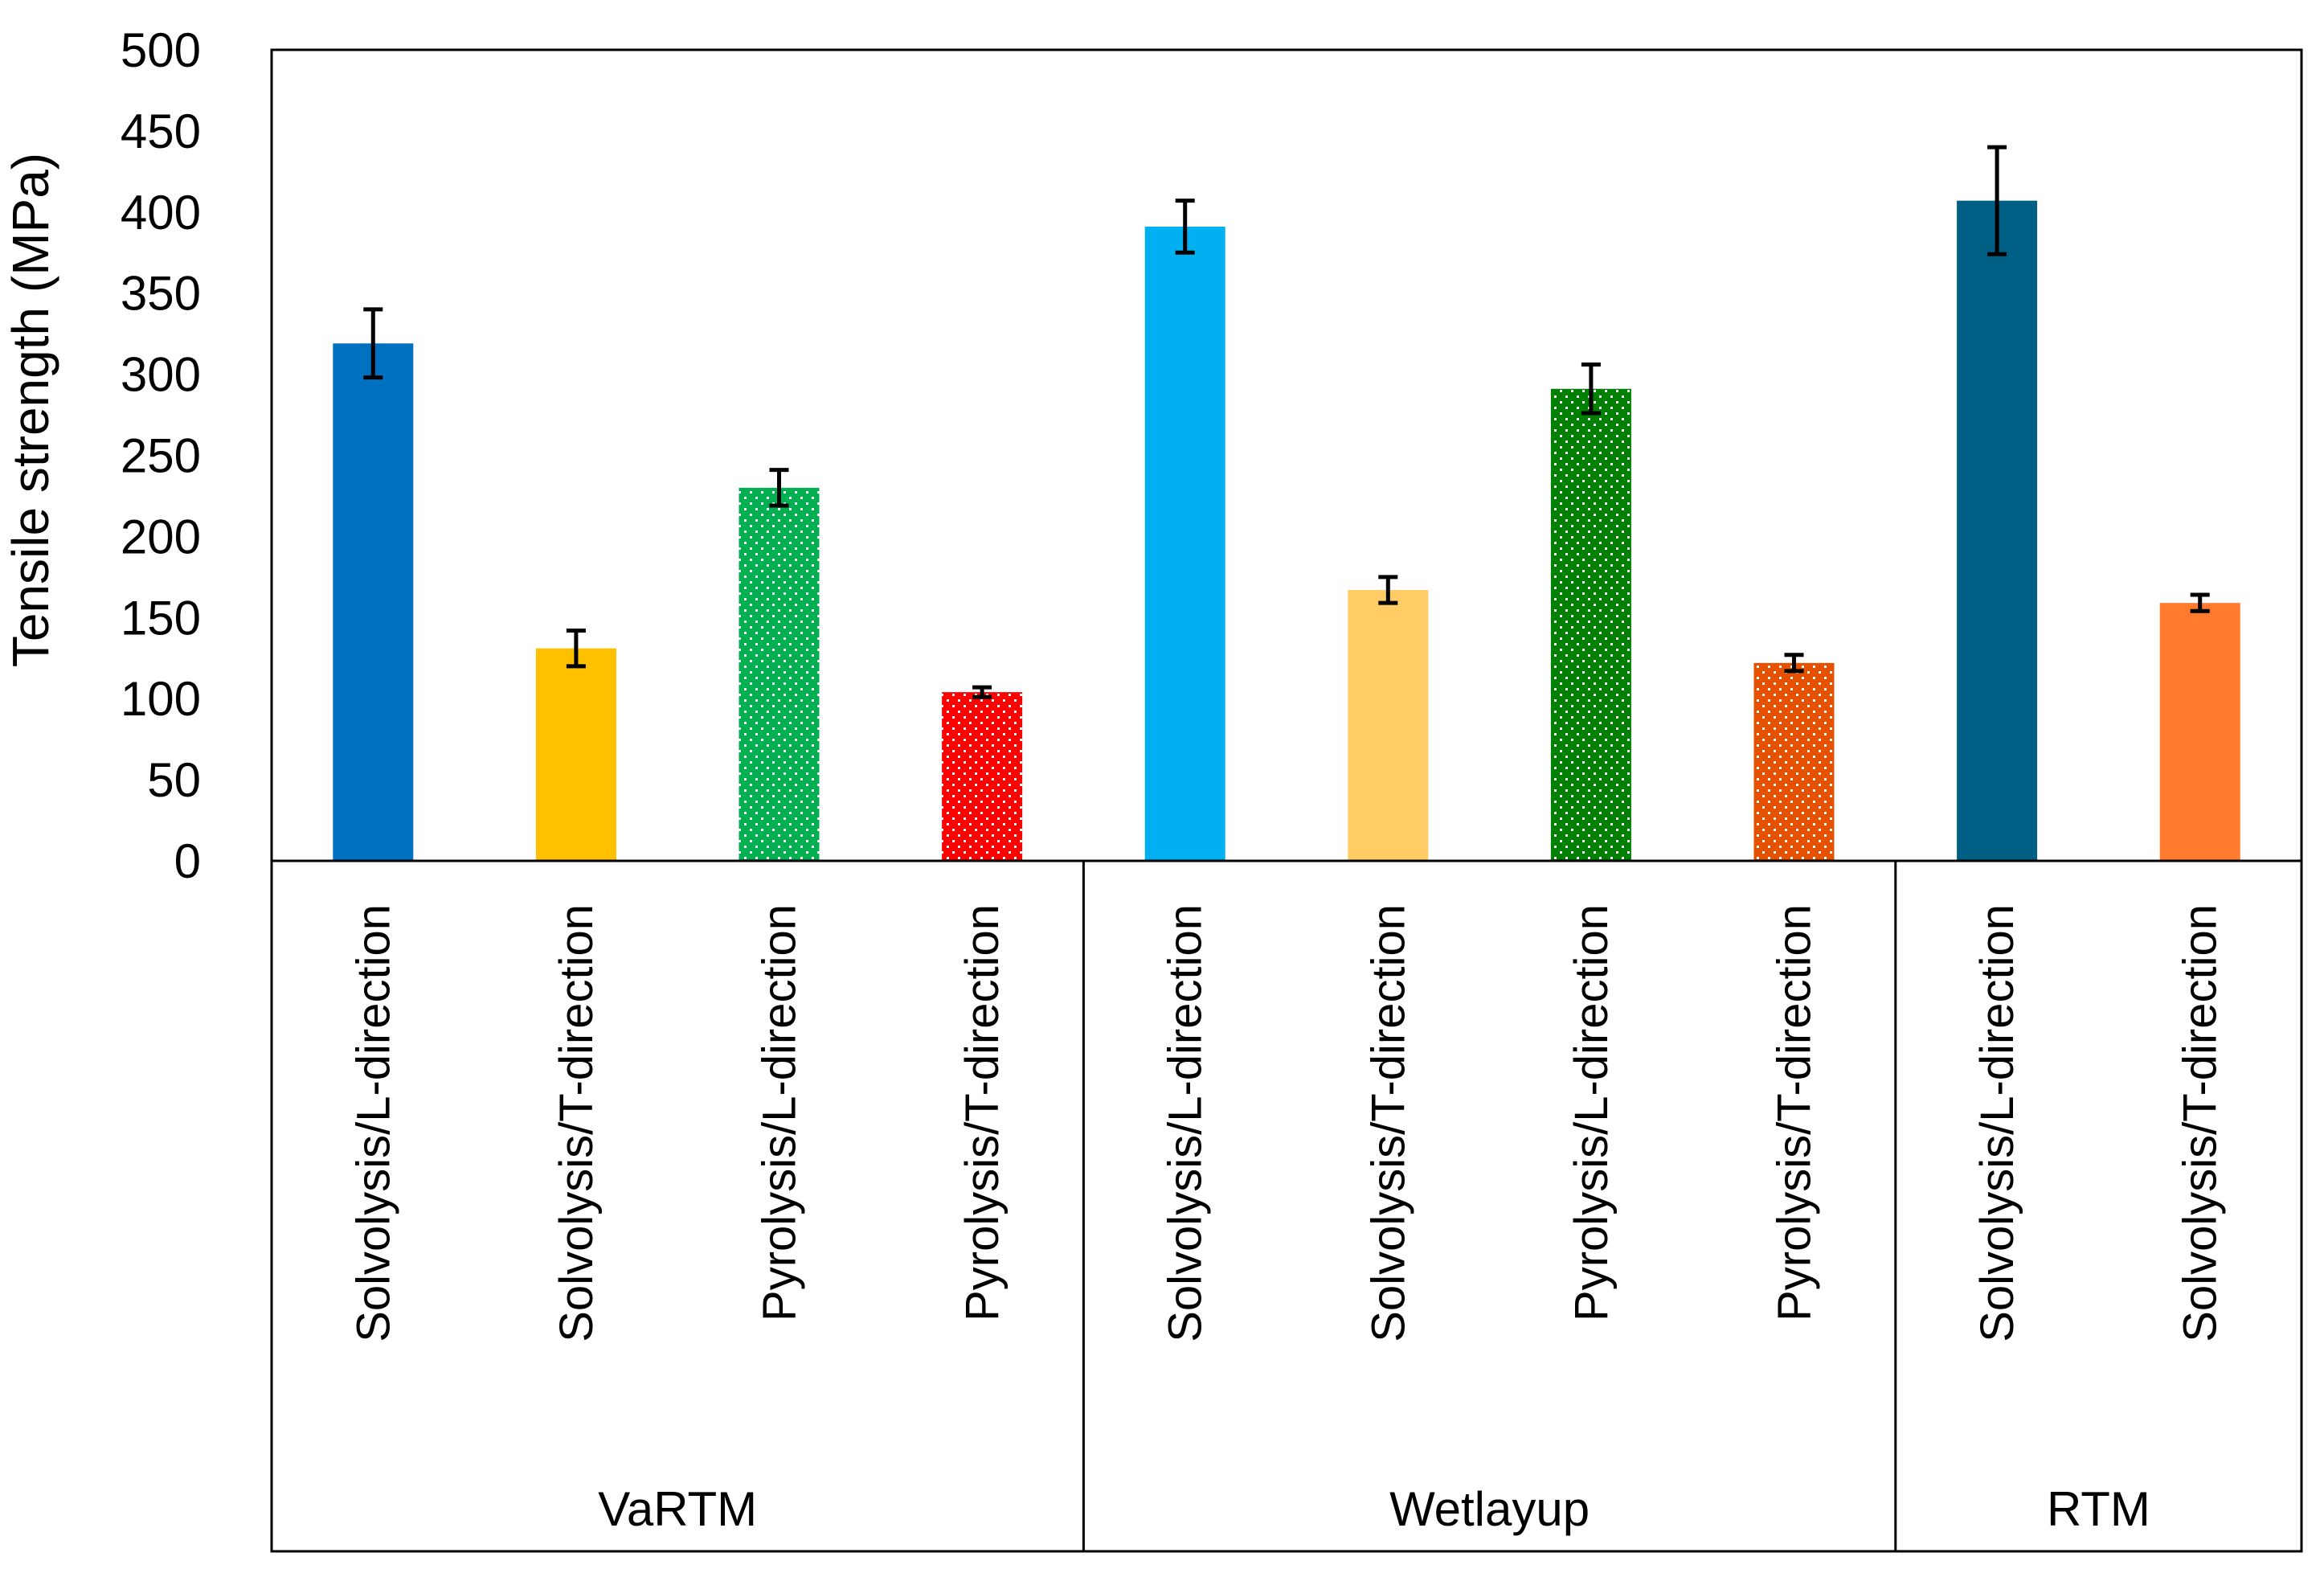  Describe the element at coordinates (31, 410) in the screenshot. I see `y-axis-title: Tensile strength (MPa)` at that location.